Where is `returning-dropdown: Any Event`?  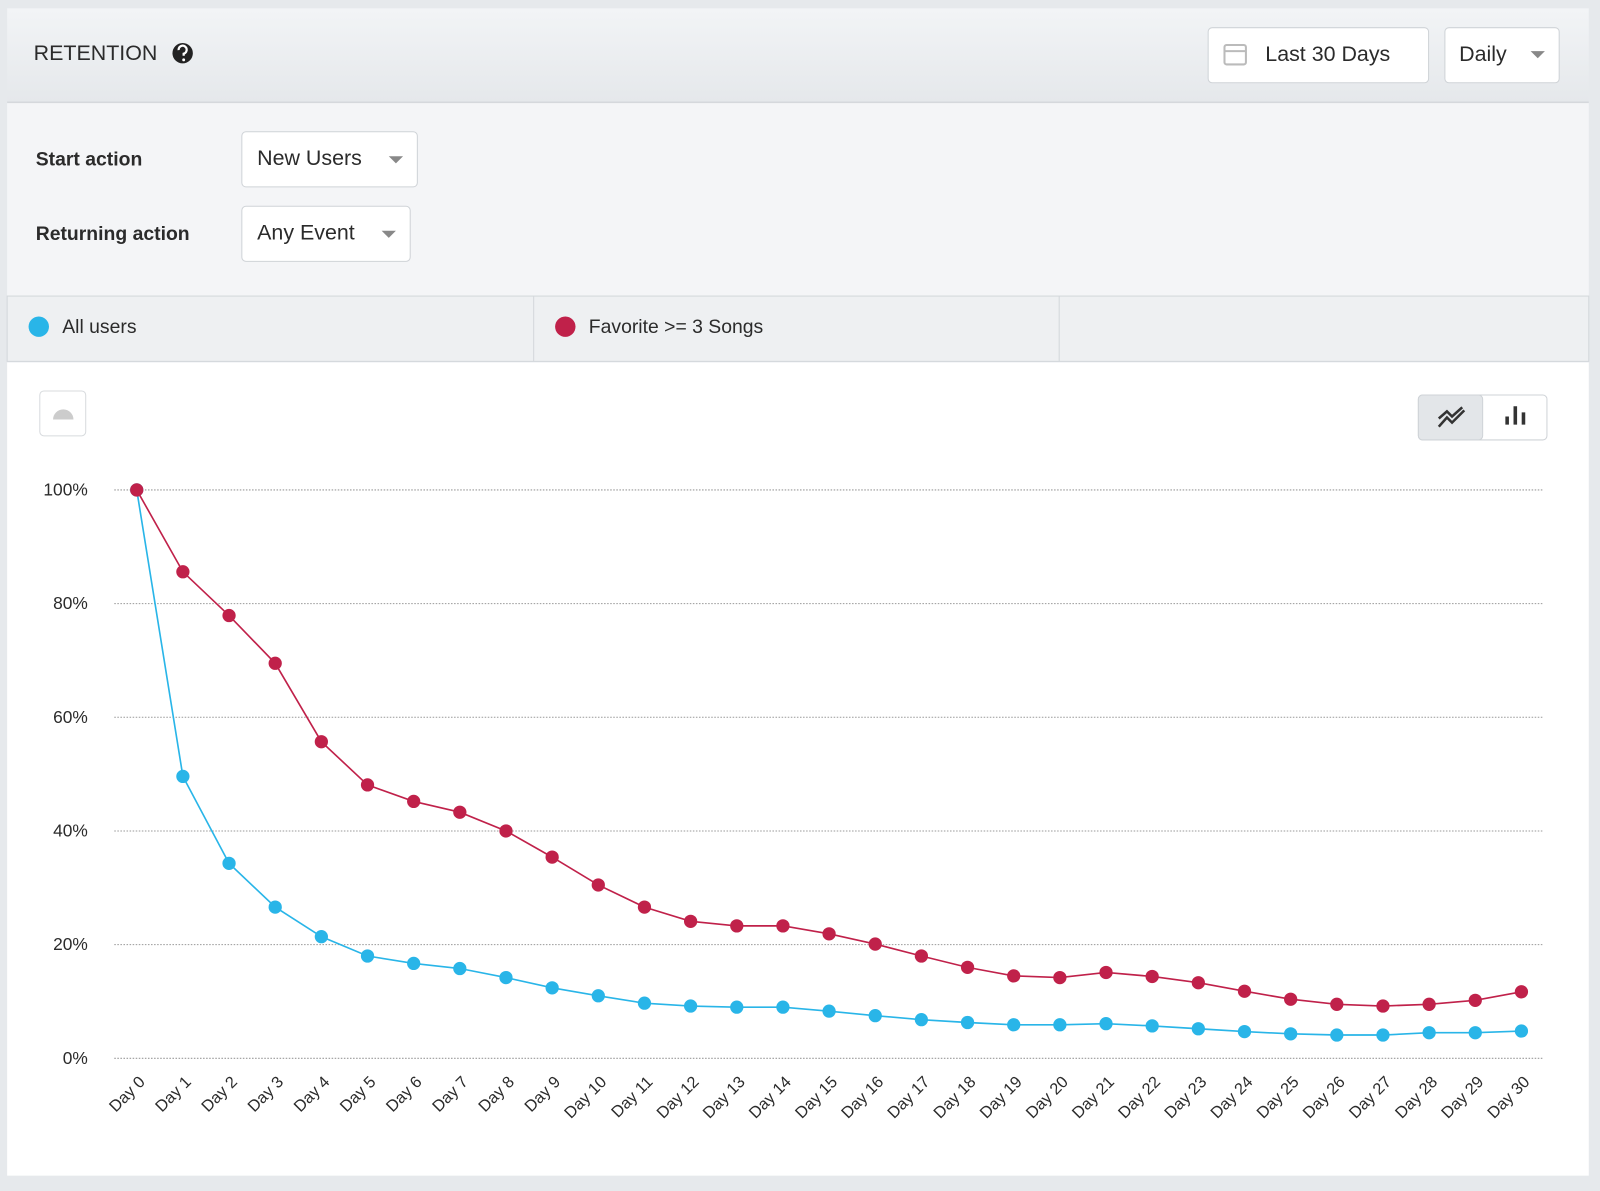 returning-dropdown: Any Event is located at coordinates (326, 233).